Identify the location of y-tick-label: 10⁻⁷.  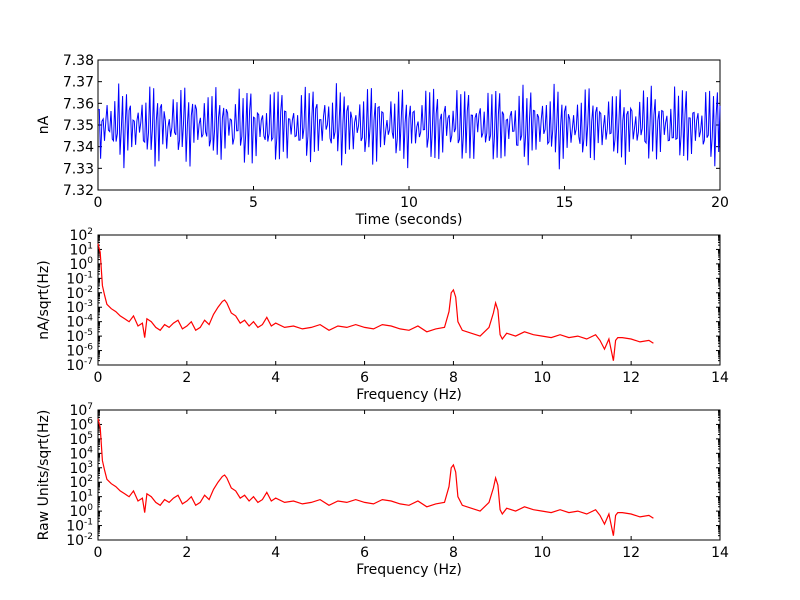
(79, 365).